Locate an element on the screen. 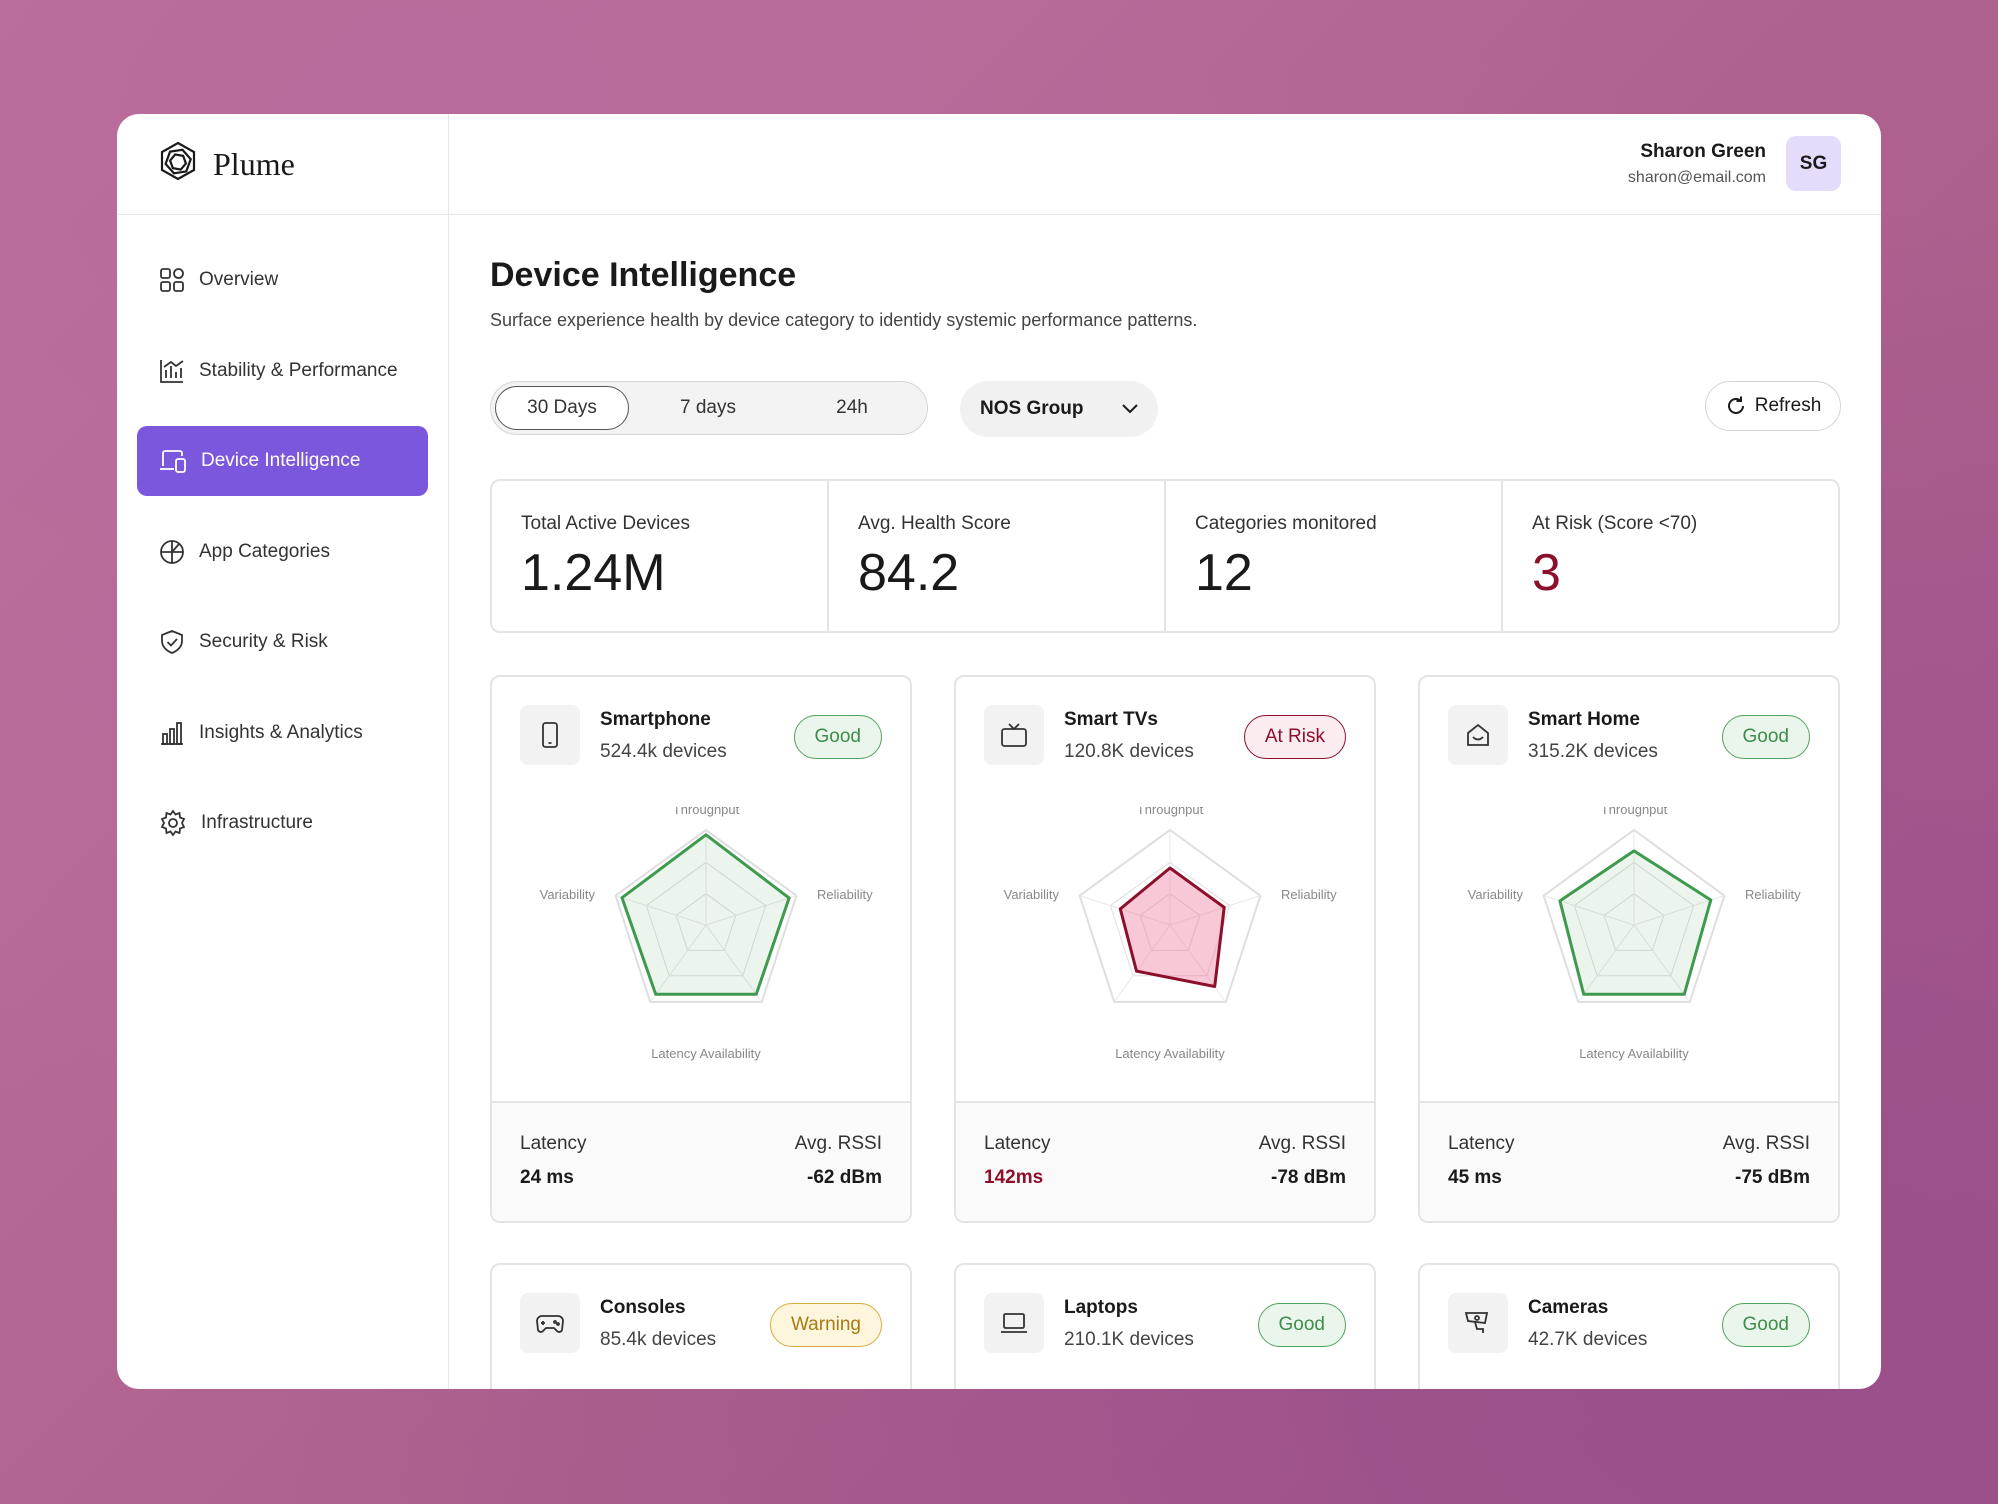 This screenshot has height=1504, width=1998. stat-value: 84.2 is located at coordinates (909, 573).